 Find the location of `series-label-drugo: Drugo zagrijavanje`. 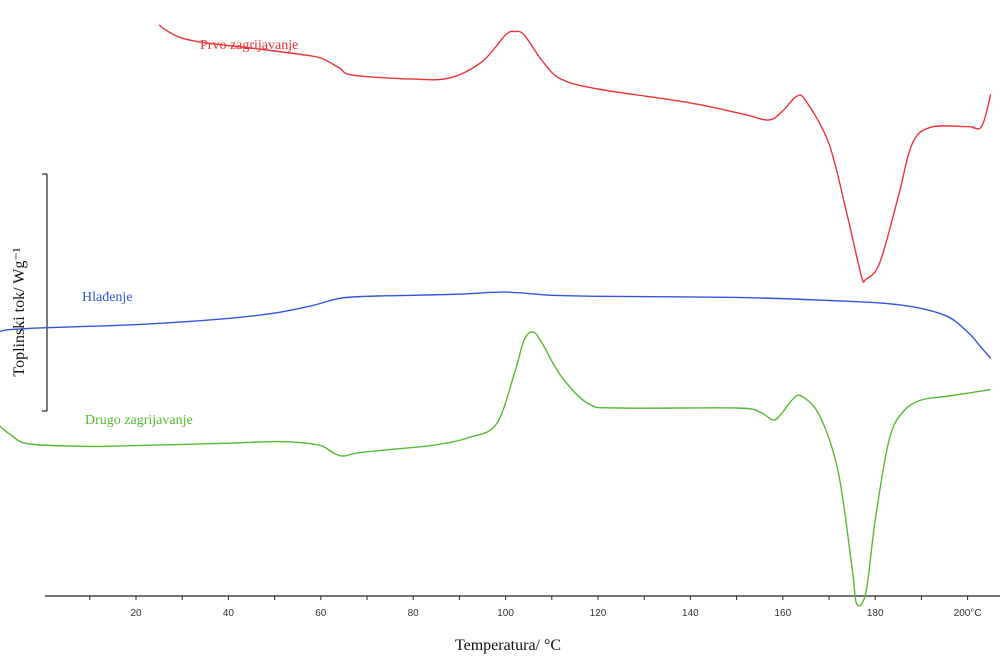

series-label-drugo: Drugo zagrijavanje is located at coordinates (139, 420).